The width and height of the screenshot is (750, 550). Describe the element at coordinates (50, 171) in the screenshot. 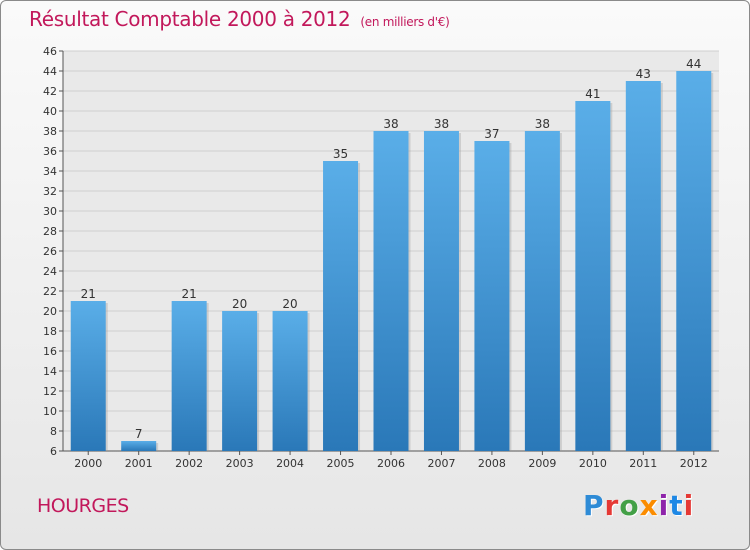

I see `y-tick-label: 34` at that location.